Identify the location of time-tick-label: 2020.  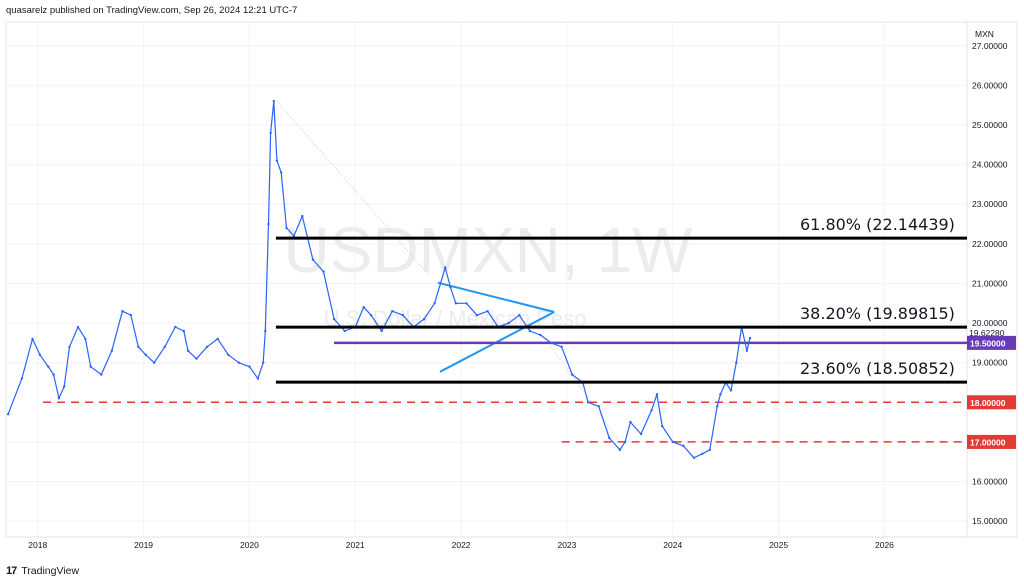
(249, 545).